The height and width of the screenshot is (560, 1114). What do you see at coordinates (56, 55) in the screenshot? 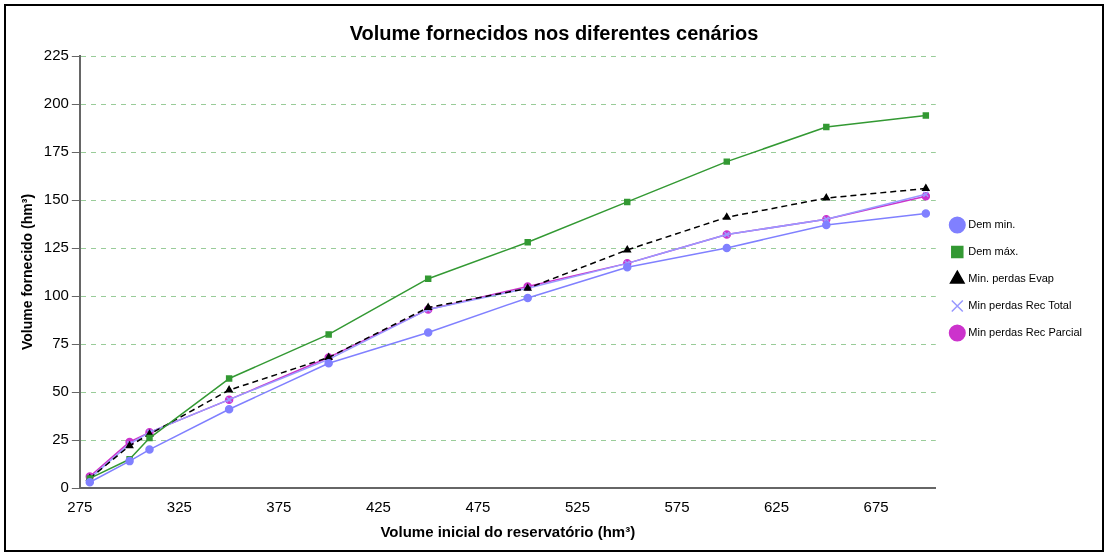
I see `y-tick-label: 225` at bounding box center [56, 55].